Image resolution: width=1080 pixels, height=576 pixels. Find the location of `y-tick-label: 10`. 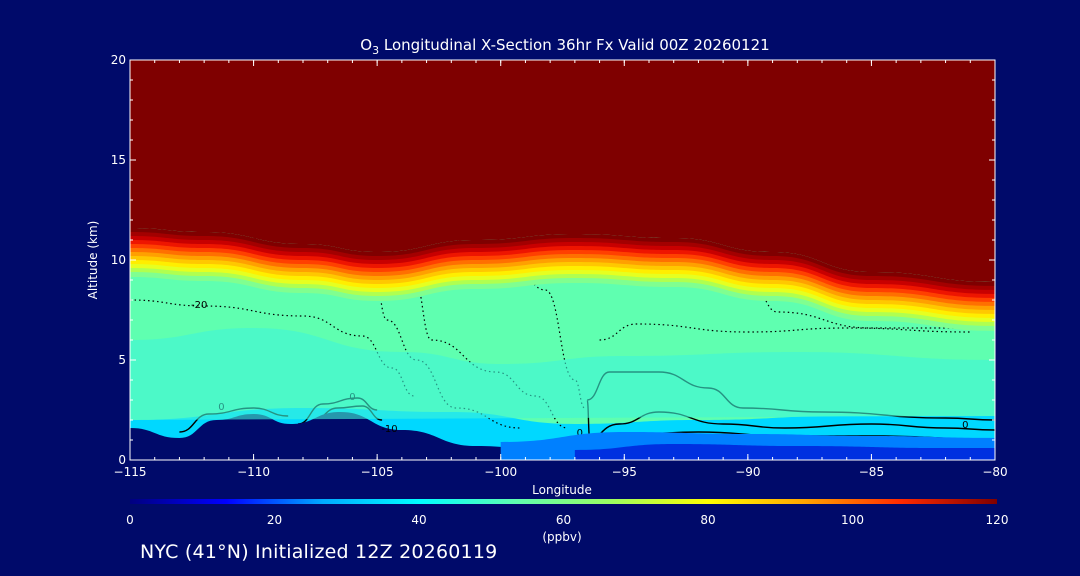

y-tick-label: 10 is located at coordinates (118, 260).